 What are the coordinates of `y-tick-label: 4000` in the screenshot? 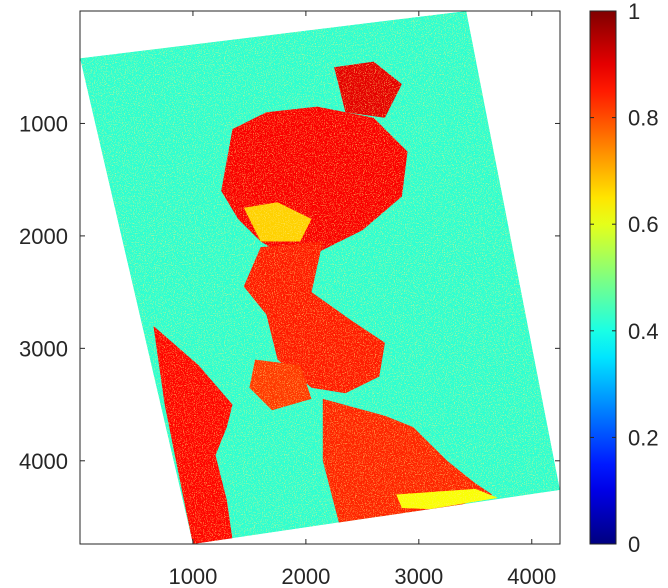 It's located at (43, 461).